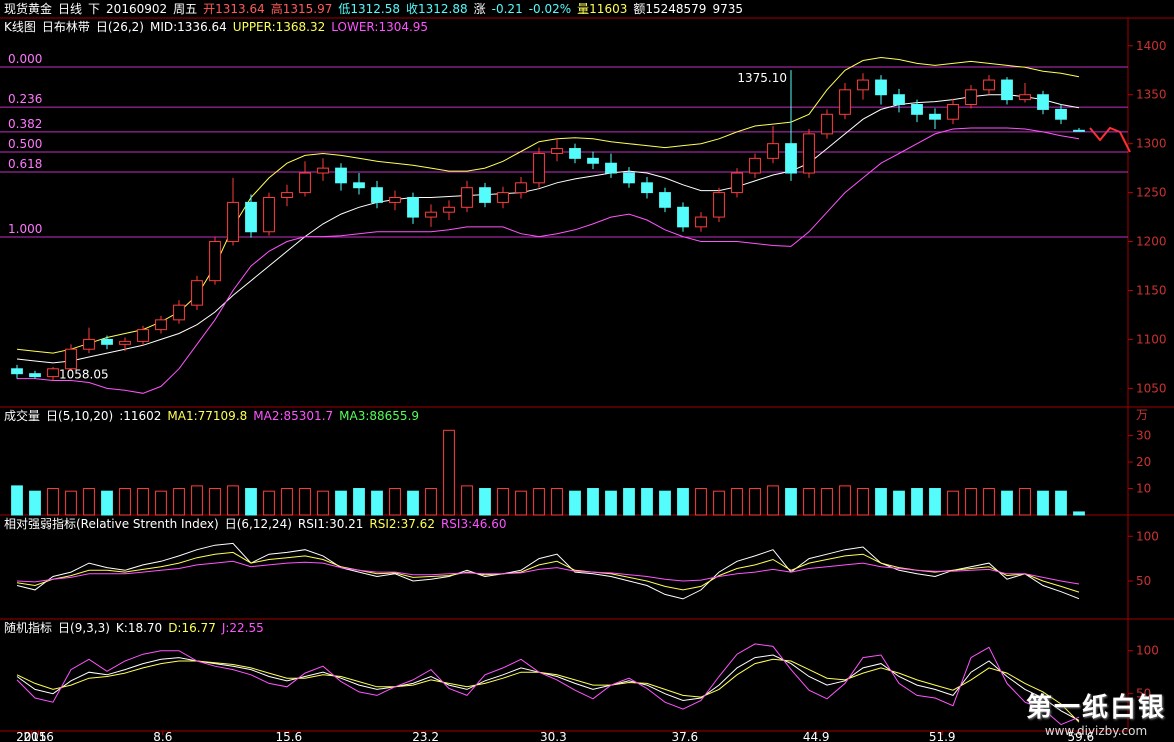 The image size is (1174, 742). Describe the element at coordinates (473, 524) in the screenshot. I see `legend-item: RSI3:46.60` at that location.